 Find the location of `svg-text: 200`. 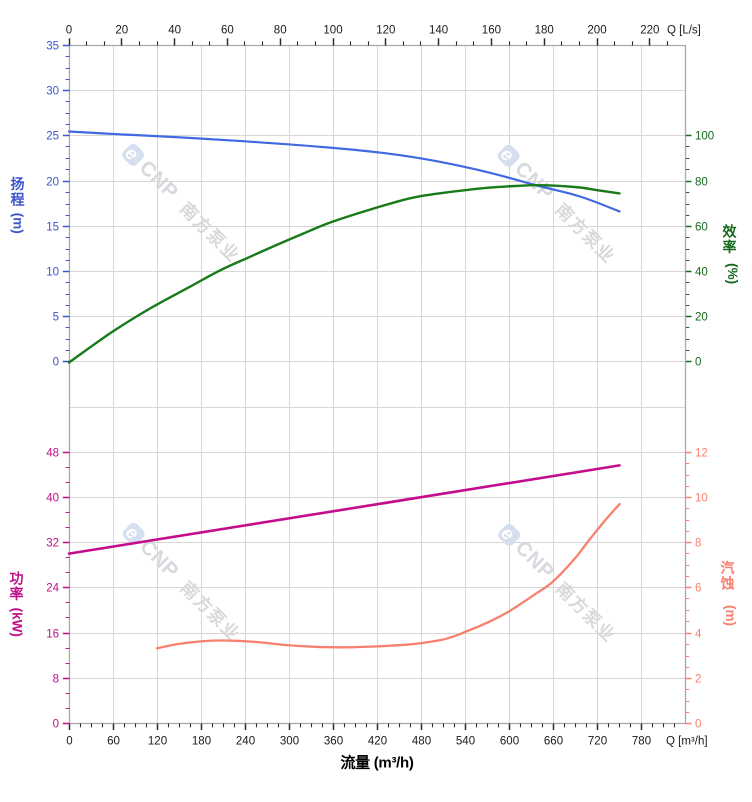

svg-text: 200 is located at coordinates (596, 31).